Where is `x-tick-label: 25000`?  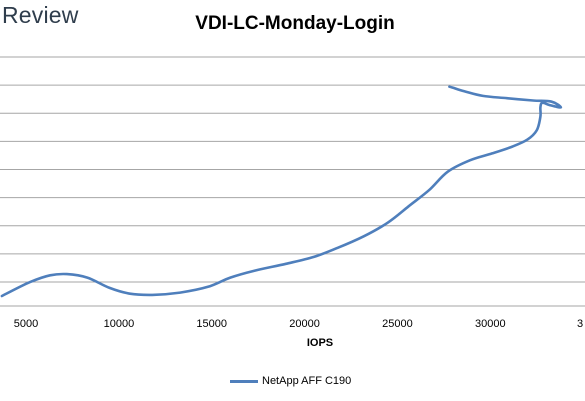
x-tick-label: 25000 is located at coordinates (397, 324).